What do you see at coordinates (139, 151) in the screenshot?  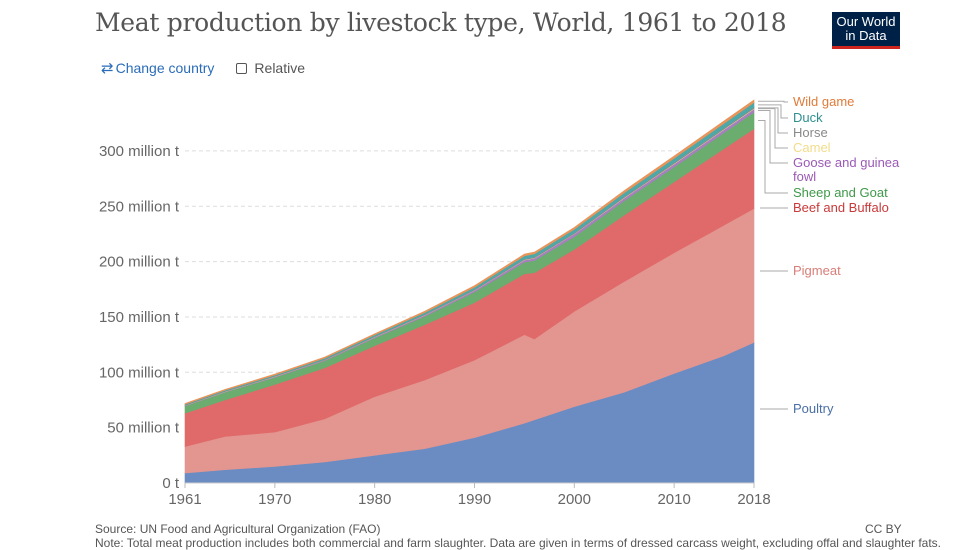 I see `y-tick-label: 300 million t` at bounding box center [139, 151].